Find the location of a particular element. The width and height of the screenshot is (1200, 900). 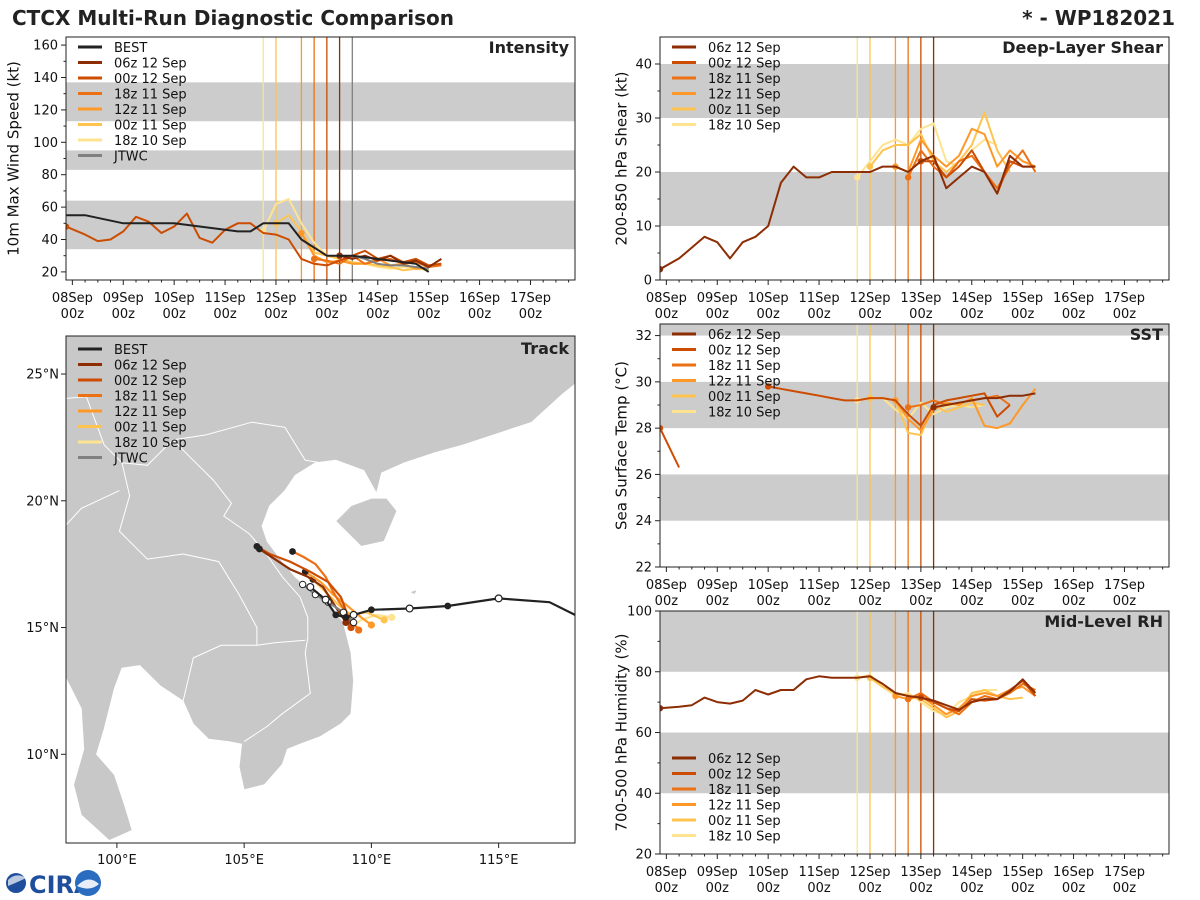

track-series-12z-11-sep is located at coordinates (338, 598).